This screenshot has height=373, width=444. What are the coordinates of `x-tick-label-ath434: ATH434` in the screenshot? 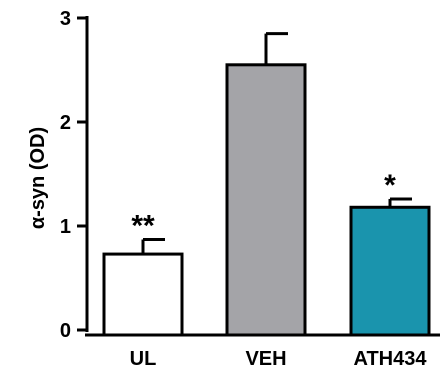 It's located at (391, 359).